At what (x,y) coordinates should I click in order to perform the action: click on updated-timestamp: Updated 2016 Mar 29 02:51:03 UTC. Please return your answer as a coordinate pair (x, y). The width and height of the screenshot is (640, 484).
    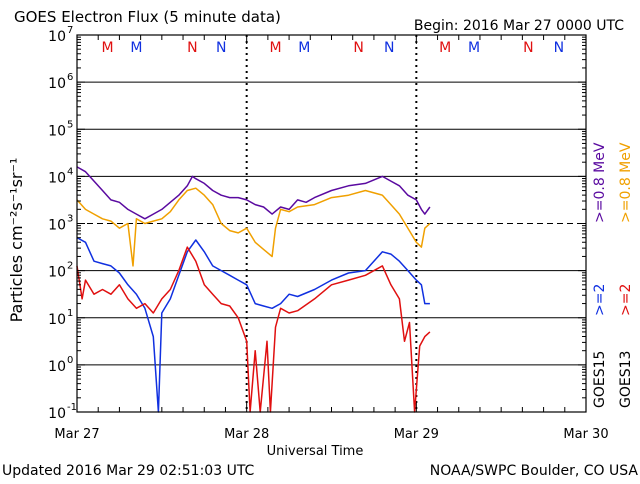
    Looking at the image, I should click on (128, 471).